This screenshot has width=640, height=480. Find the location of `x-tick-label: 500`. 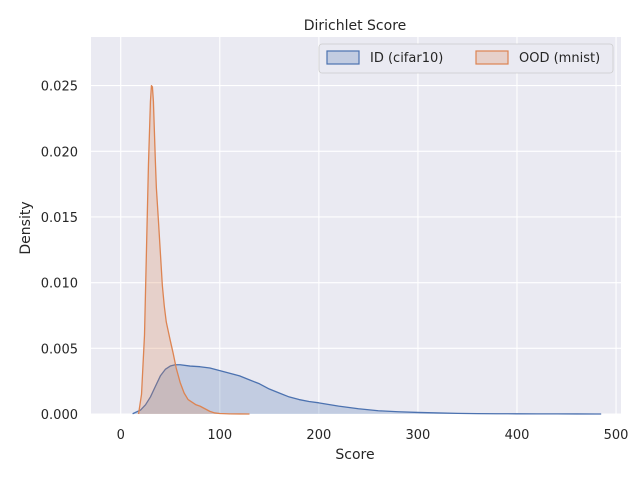

x-tick-label: 500 is located at coordinates (616, 435).